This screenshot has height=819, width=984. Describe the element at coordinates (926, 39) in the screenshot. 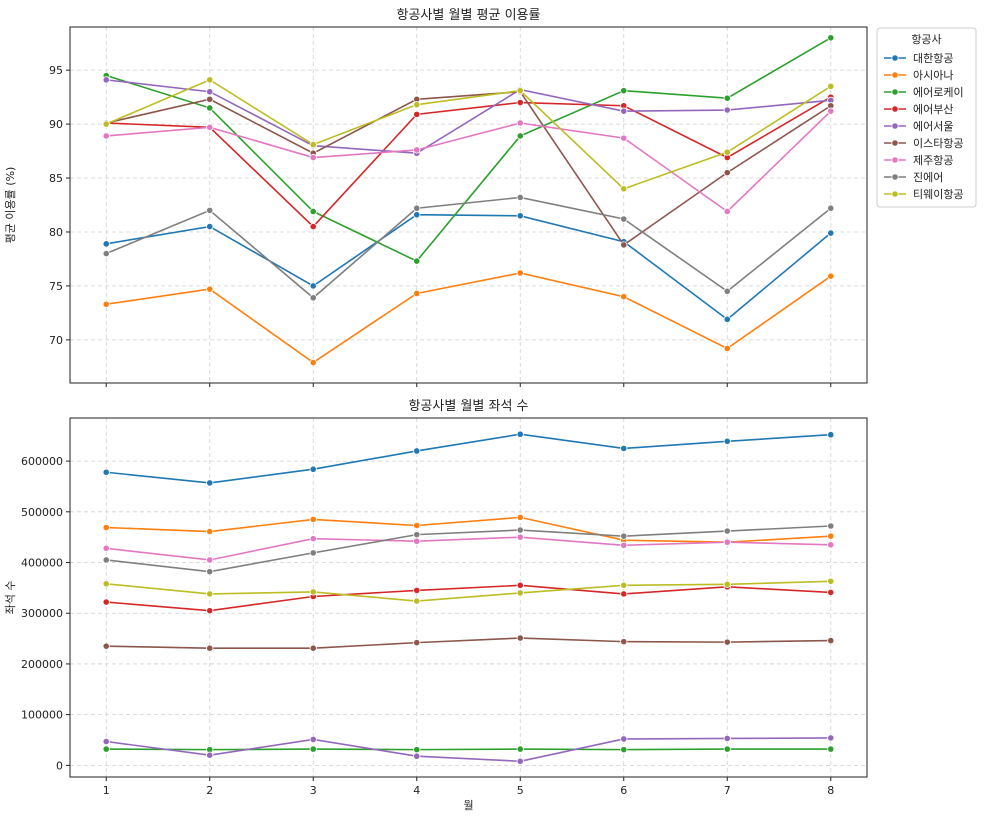

I see `legend-title: 항공사` at that location.